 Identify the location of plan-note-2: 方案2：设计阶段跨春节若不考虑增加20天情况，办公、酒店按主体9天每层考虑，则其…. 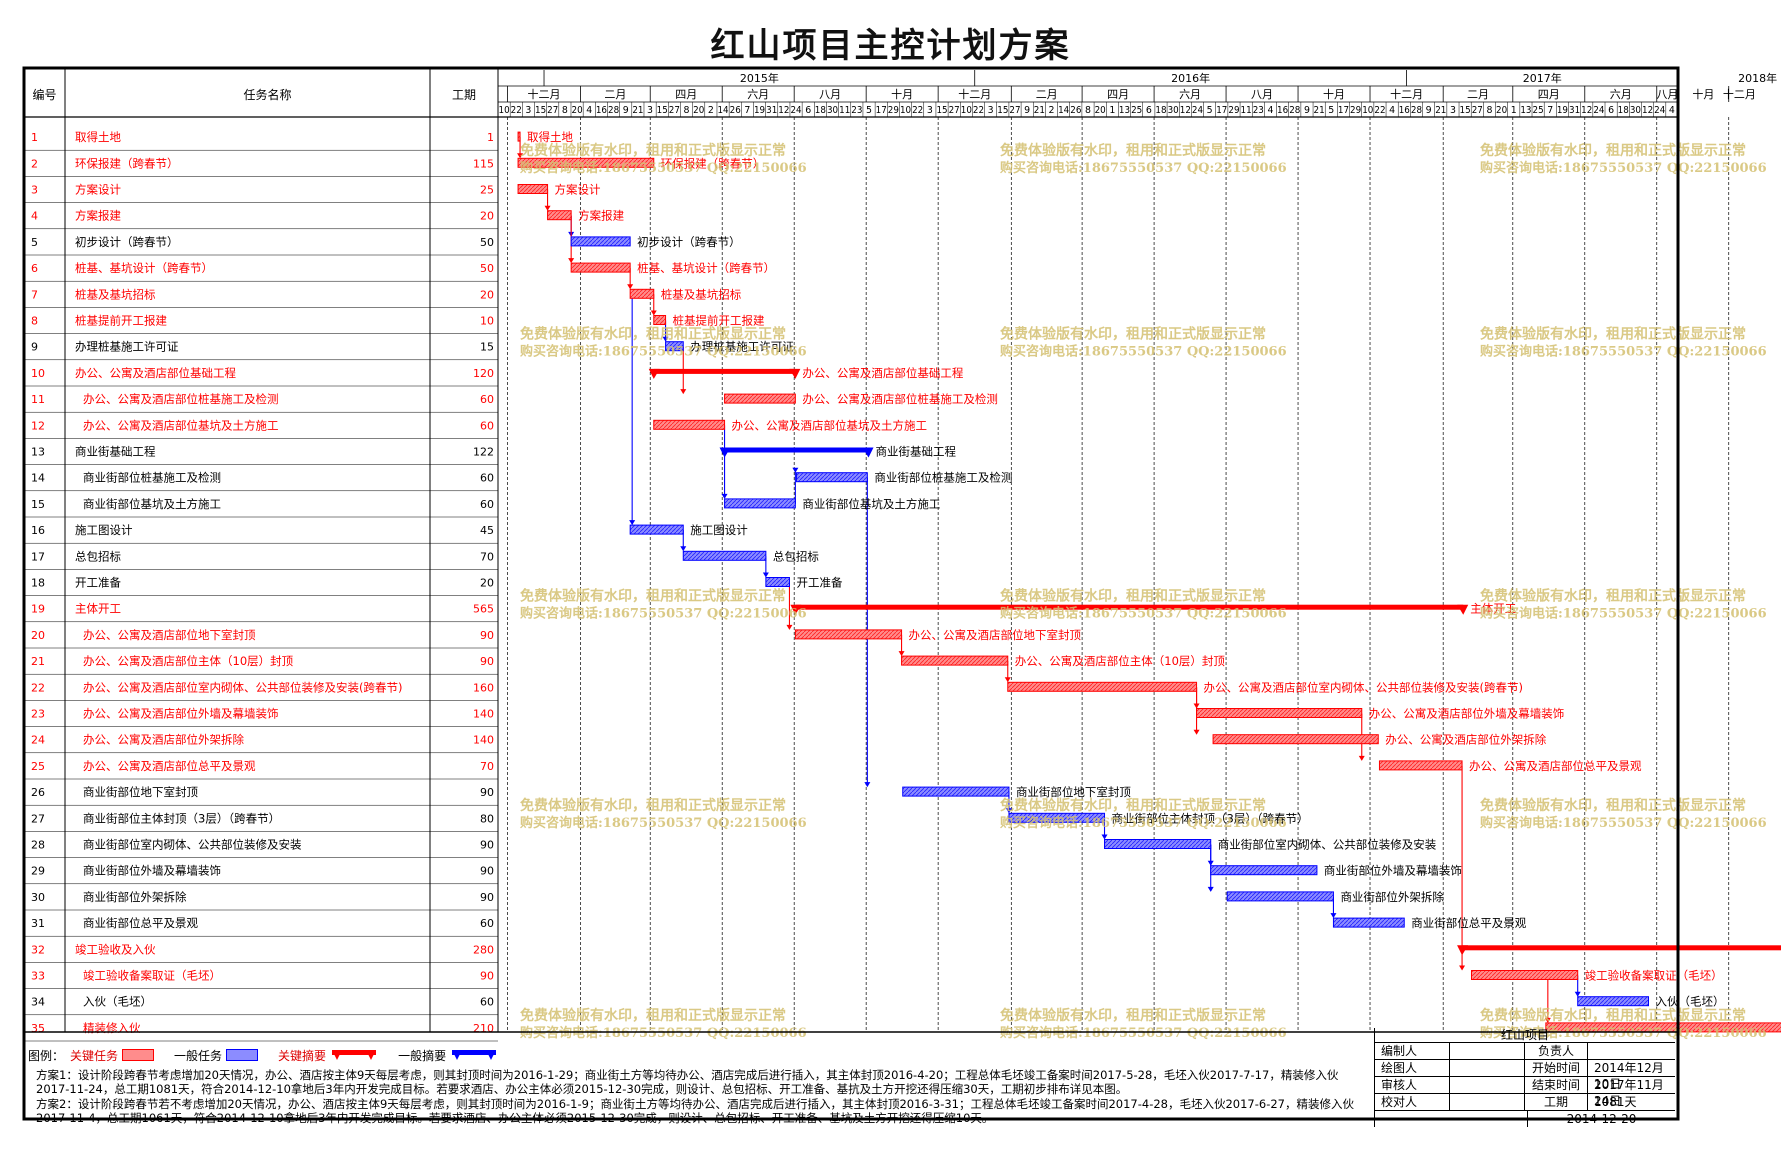
(695, 1111).